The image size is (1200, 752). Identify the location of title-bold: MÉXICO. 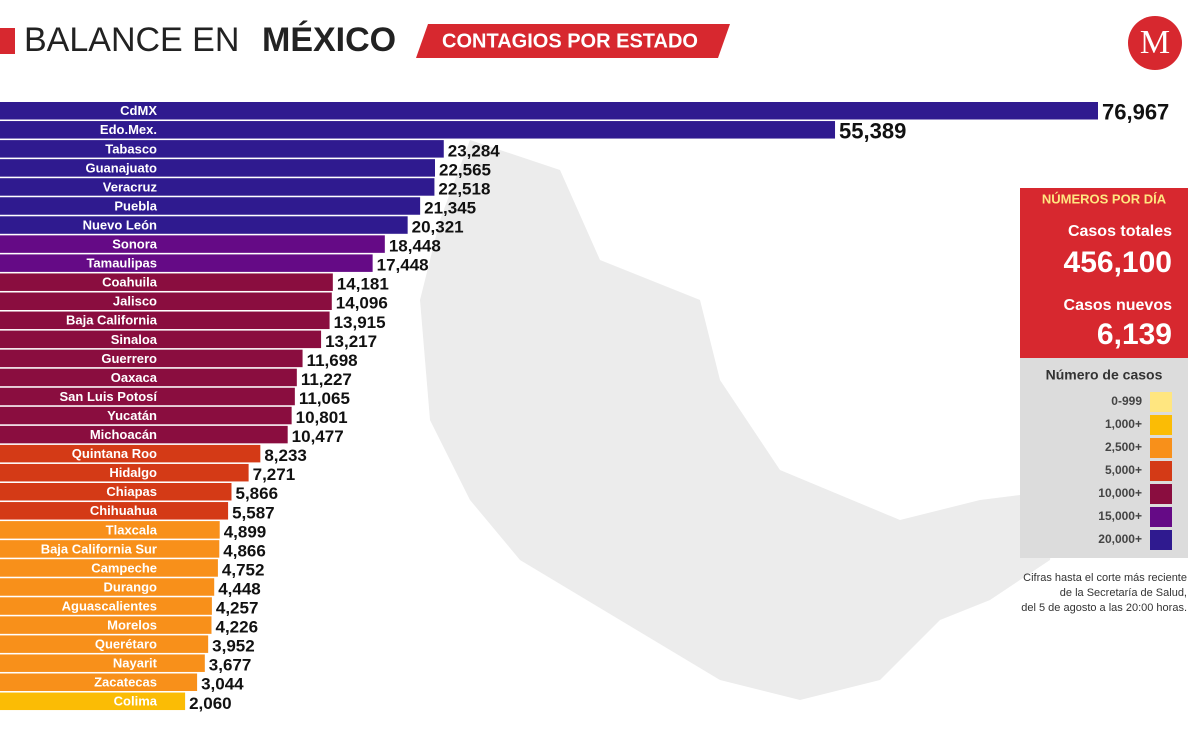
(329, 40).